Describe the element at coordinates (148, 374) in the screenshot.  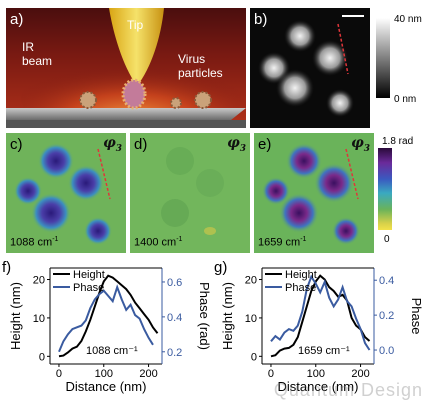
I see `chart-f-xtick-label: 200` at that location.